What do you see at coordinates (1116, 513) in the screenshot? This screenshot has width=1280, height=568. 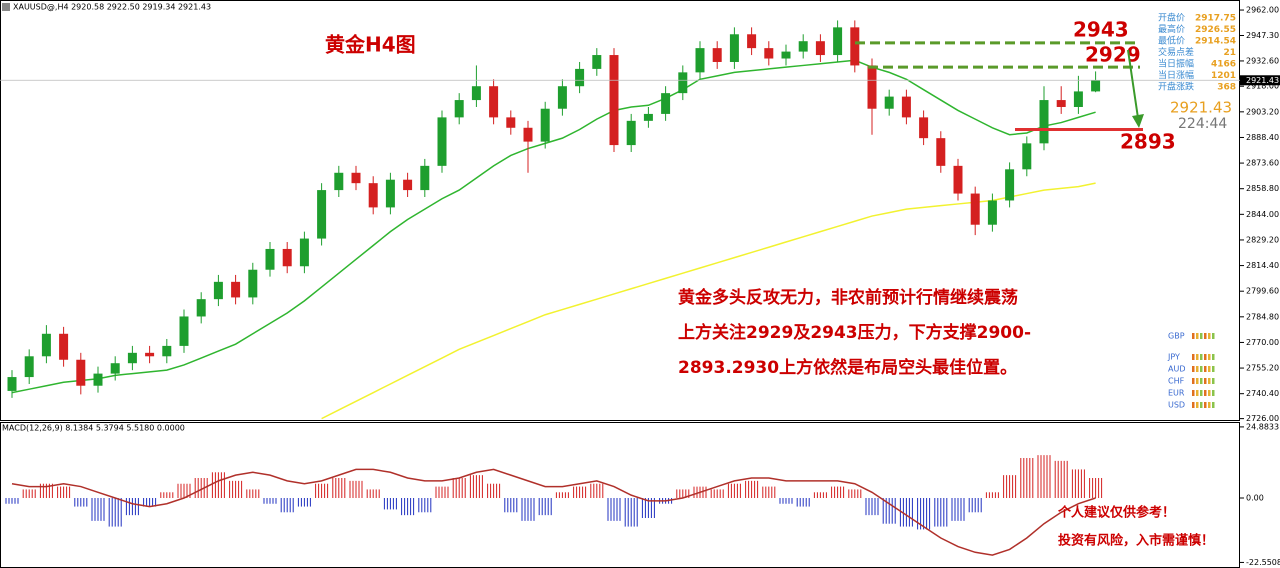 I see `note: 个人建议仅供参考！` at bounding box center [1116, 513].